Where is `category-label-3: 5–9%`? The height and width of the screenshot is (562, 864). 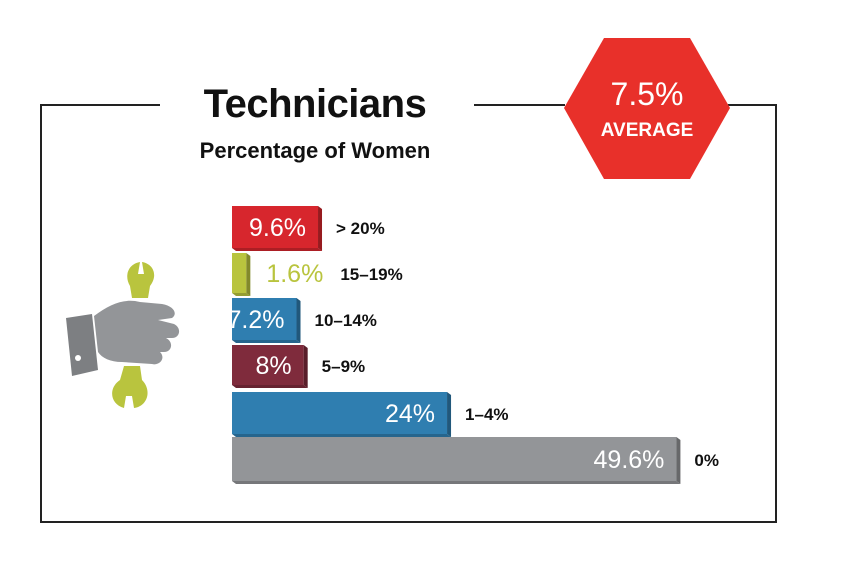 category-label-3: 5–9% is located at coordinates (343, 366).